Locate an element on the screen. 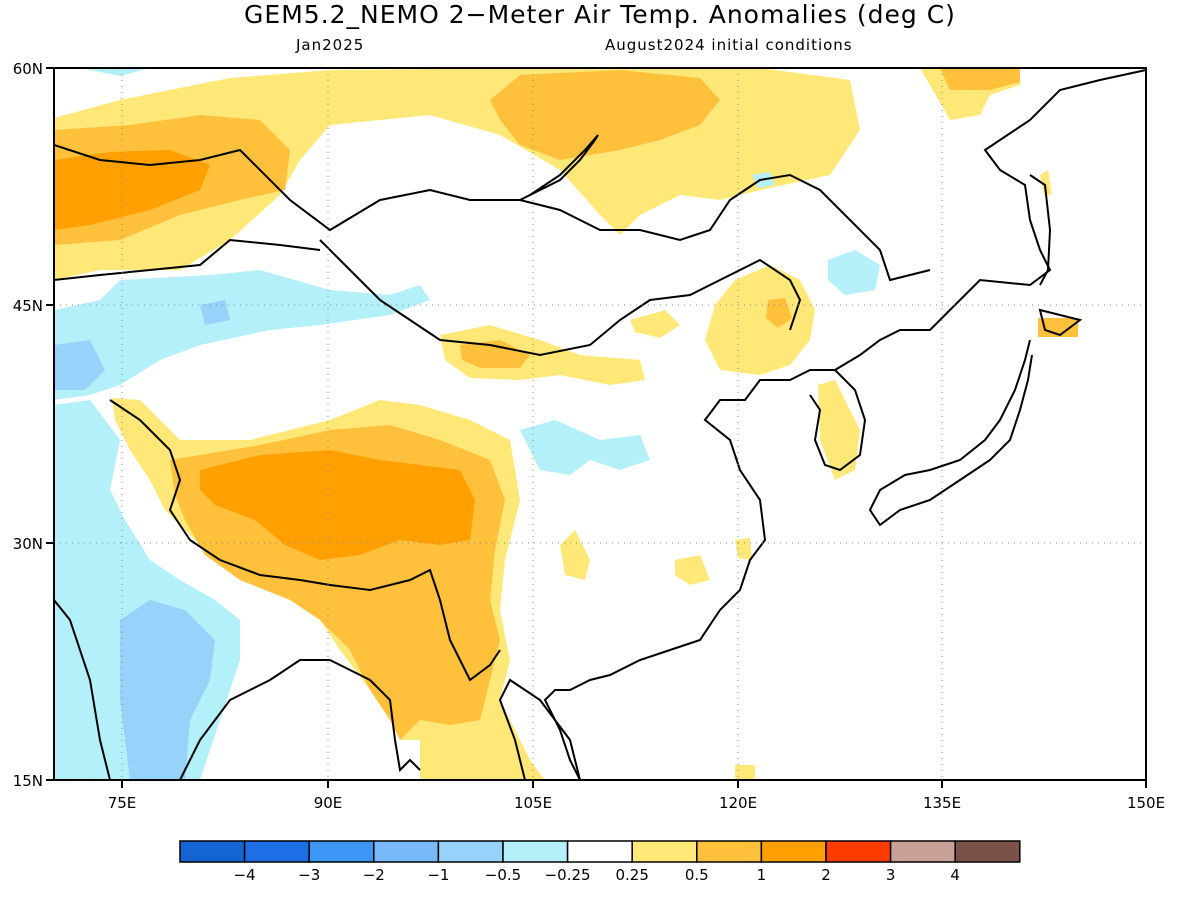  colorbar is located at coordinates (600, 851).